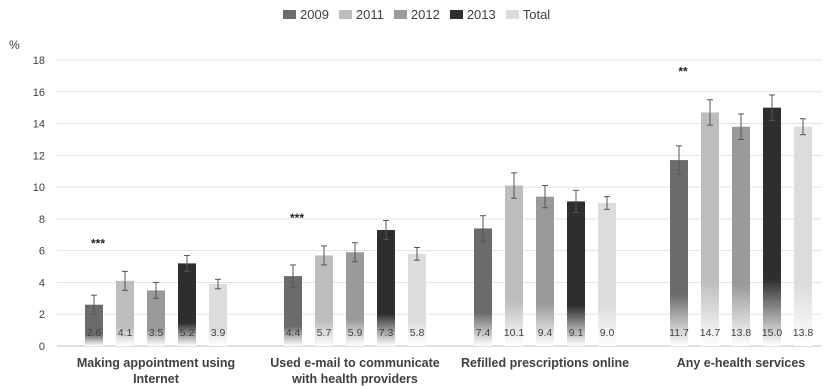 Image resolution: width=833 pixels, height=386 pixels. I want to click on legend-item-2011: 2011, so click(361, 14).